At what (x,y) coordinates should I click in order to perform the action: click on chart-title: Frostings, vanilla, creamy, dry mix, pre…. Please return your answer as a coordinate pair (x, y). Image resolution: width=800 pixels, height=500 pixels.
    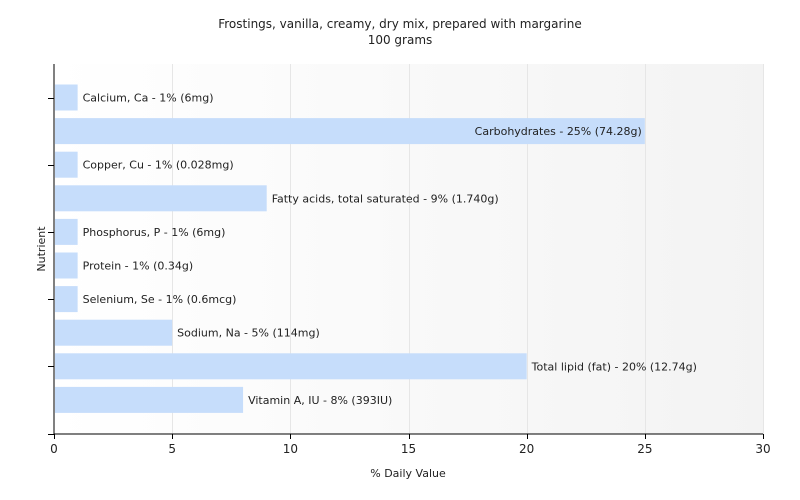
    Looking at the image, I should click on (400, 24).